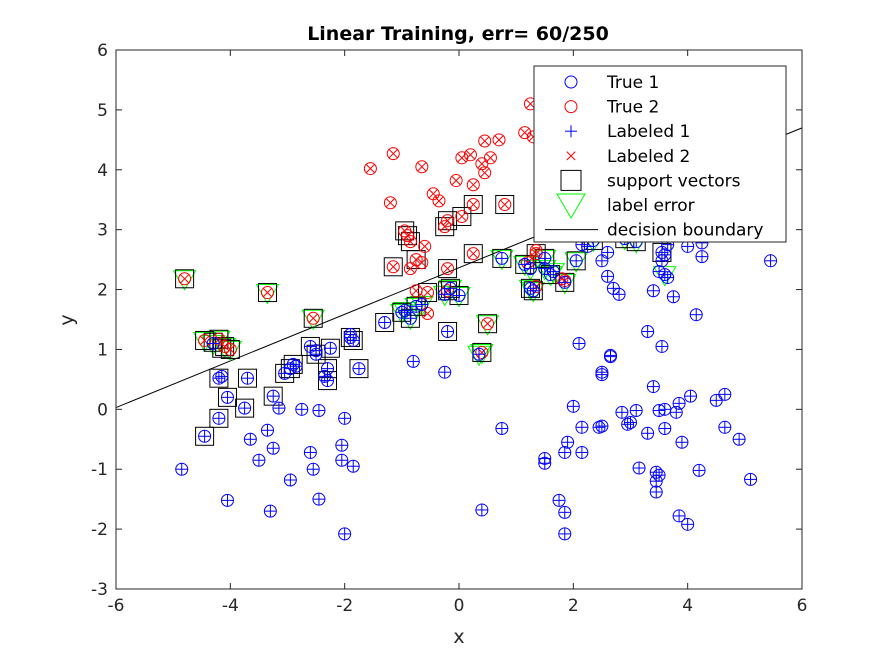 The image size is (887, 662). What do you see at coordinates (102, 231) in the screenshot?
I see `y-tick-label: 3` at bounding box center [102, 231].